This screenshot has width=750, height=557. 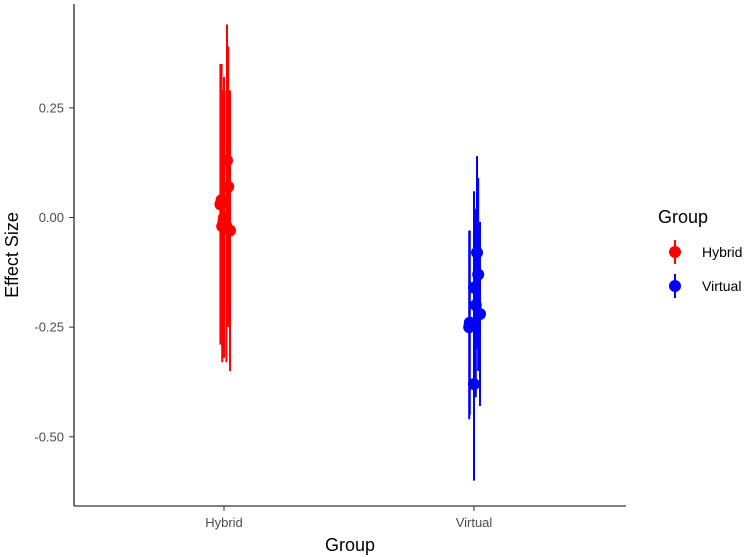 I want to click on y-axis-ticks: 0.25 0.00 -0.25 -0.50, so click(x=54, y=272).